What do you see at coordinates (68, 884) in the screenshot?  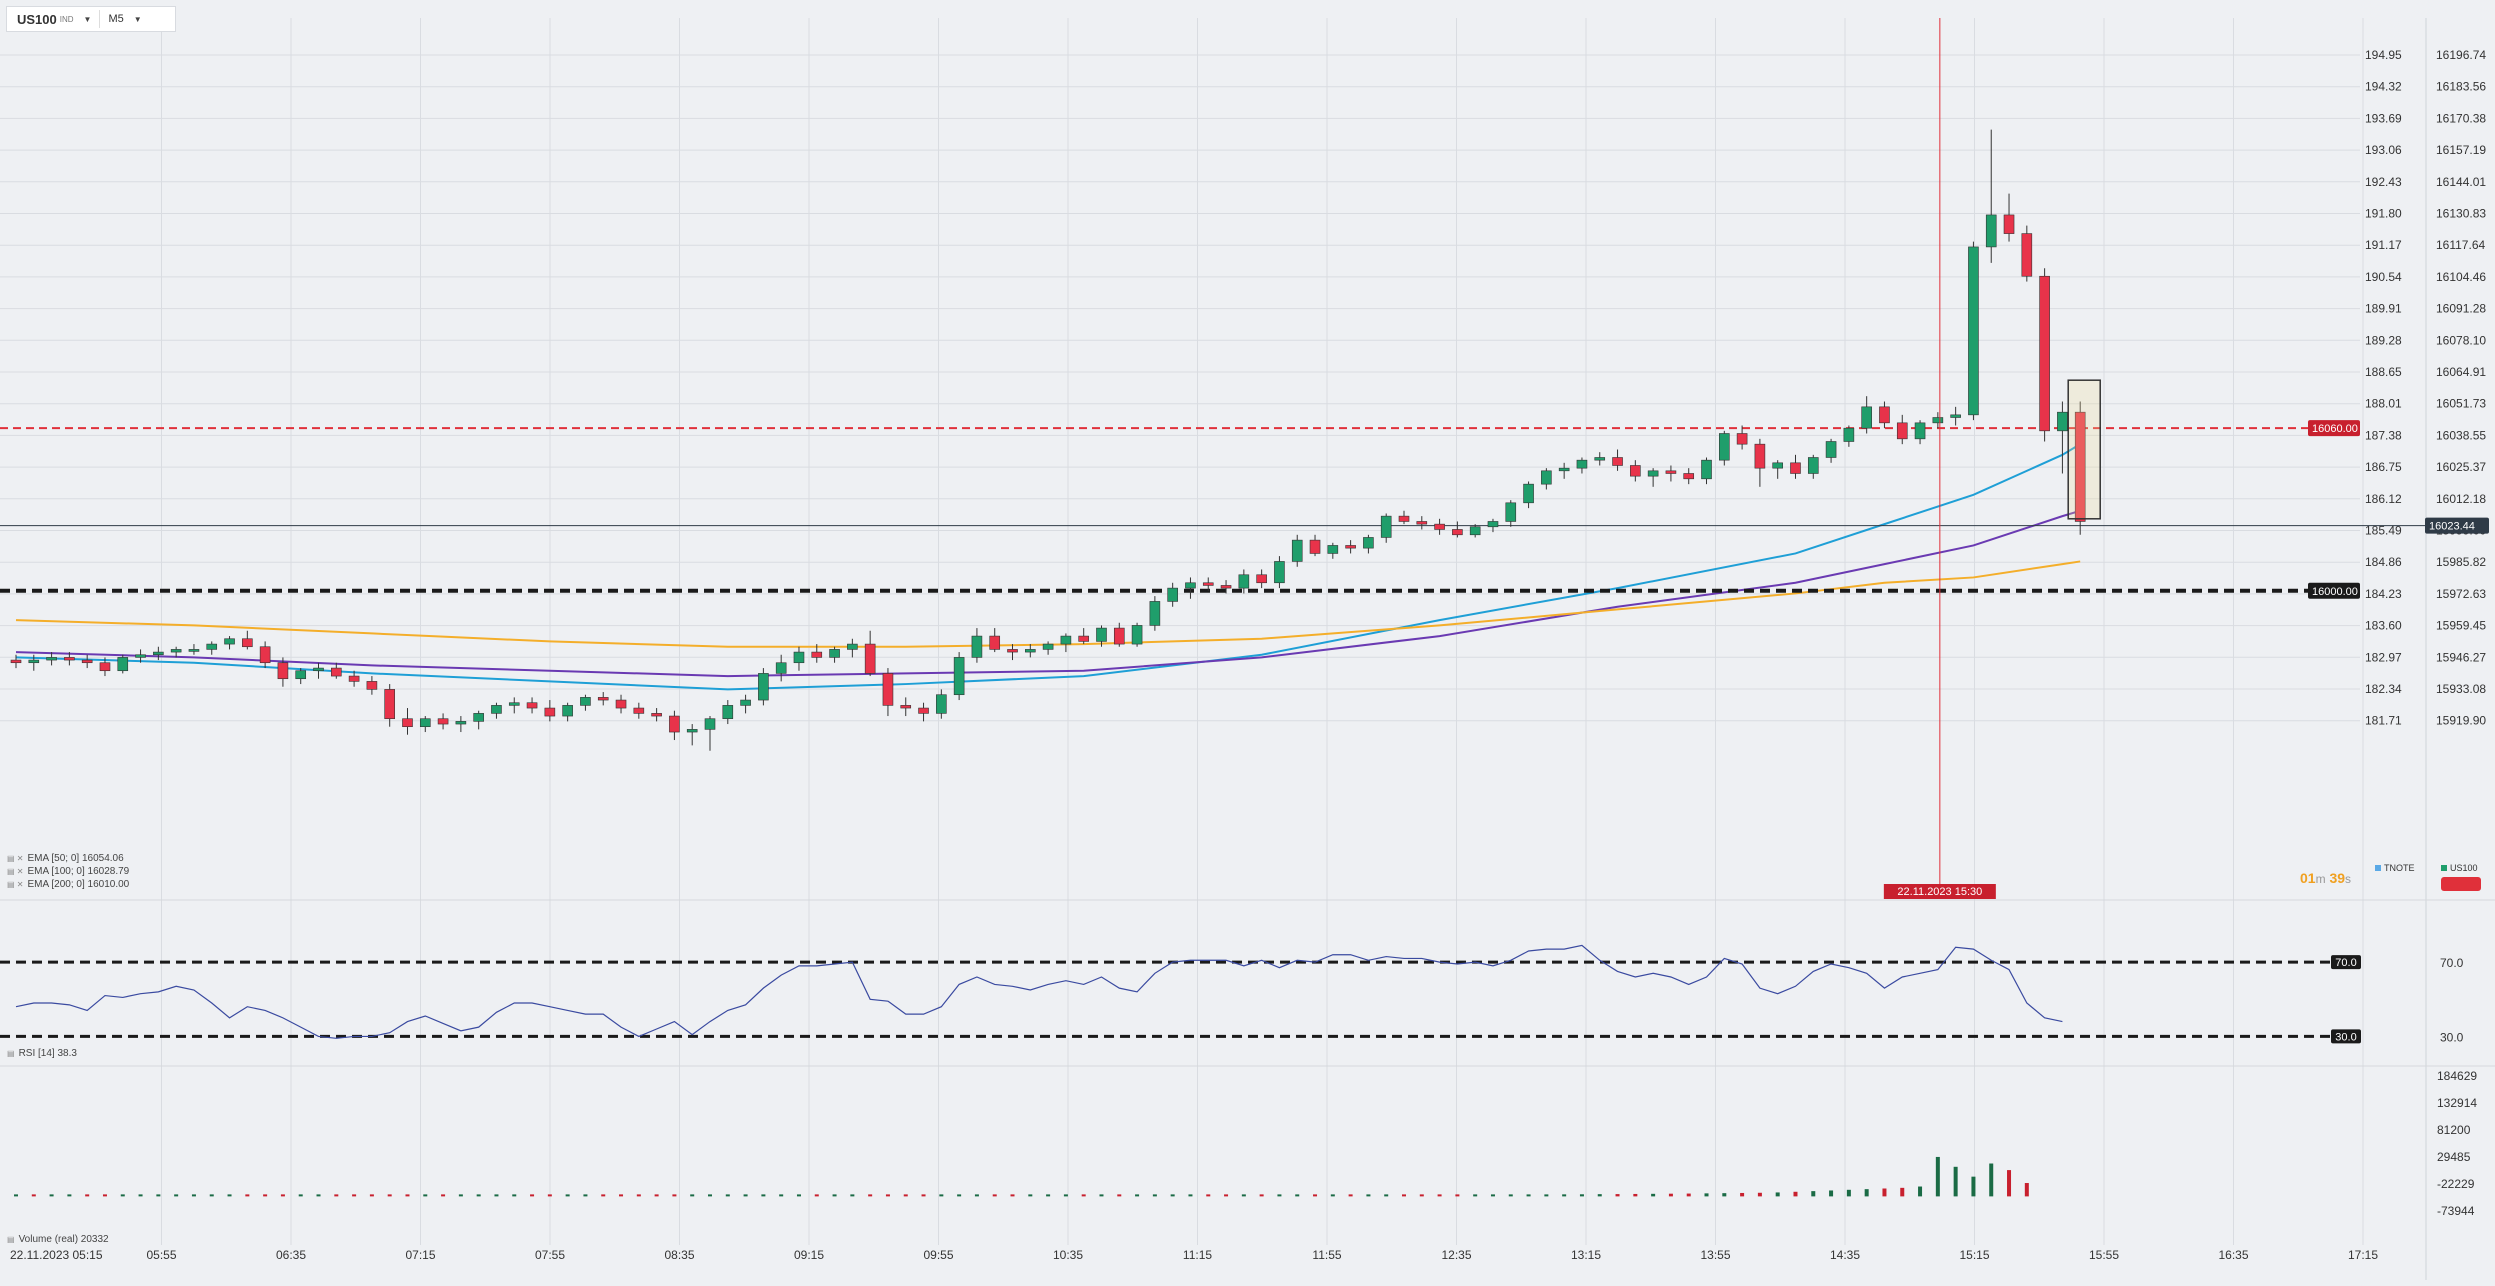 I see `ema-200-legend: ▤ ✕ EMA [200; 0] 16010.00` at bounding box center [68, 884].